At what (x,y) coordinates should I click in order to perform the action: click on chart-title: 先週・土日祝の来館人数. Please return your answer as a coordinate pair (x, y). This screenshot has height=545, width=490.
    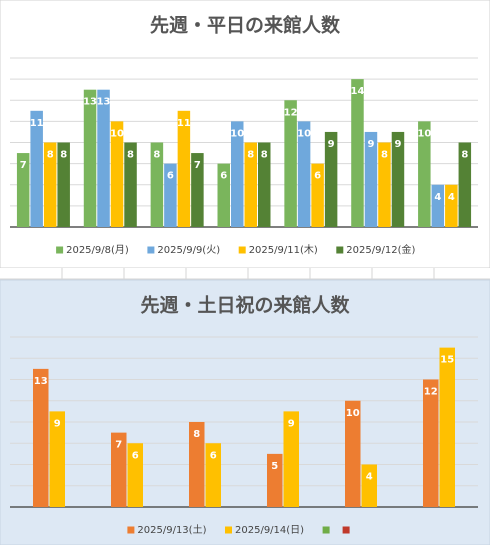
    Looking at the image, I should click on (245, 305).